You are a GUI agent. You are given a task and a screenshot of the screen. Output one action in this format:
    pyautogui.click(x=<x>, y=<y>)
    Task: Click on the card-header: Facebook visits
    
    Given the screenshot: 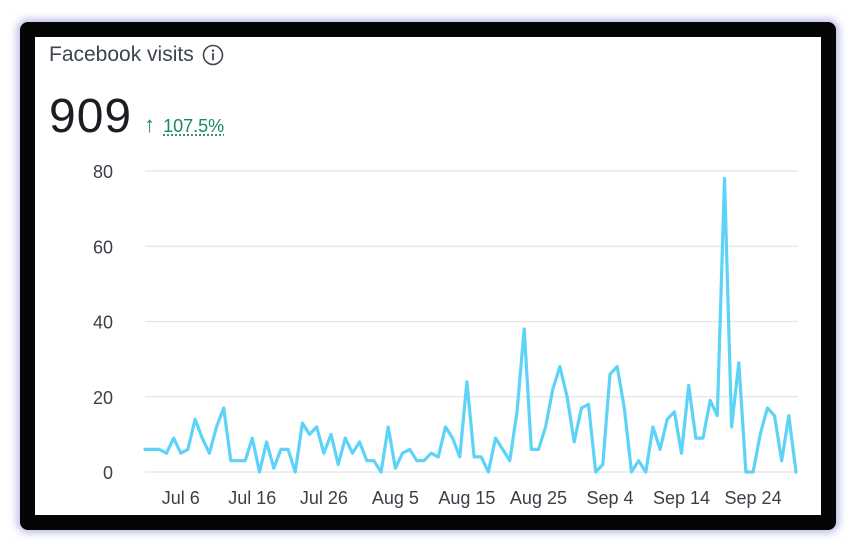 What is the action you would take?
    pyautogui.click(x=136, y=55)
    